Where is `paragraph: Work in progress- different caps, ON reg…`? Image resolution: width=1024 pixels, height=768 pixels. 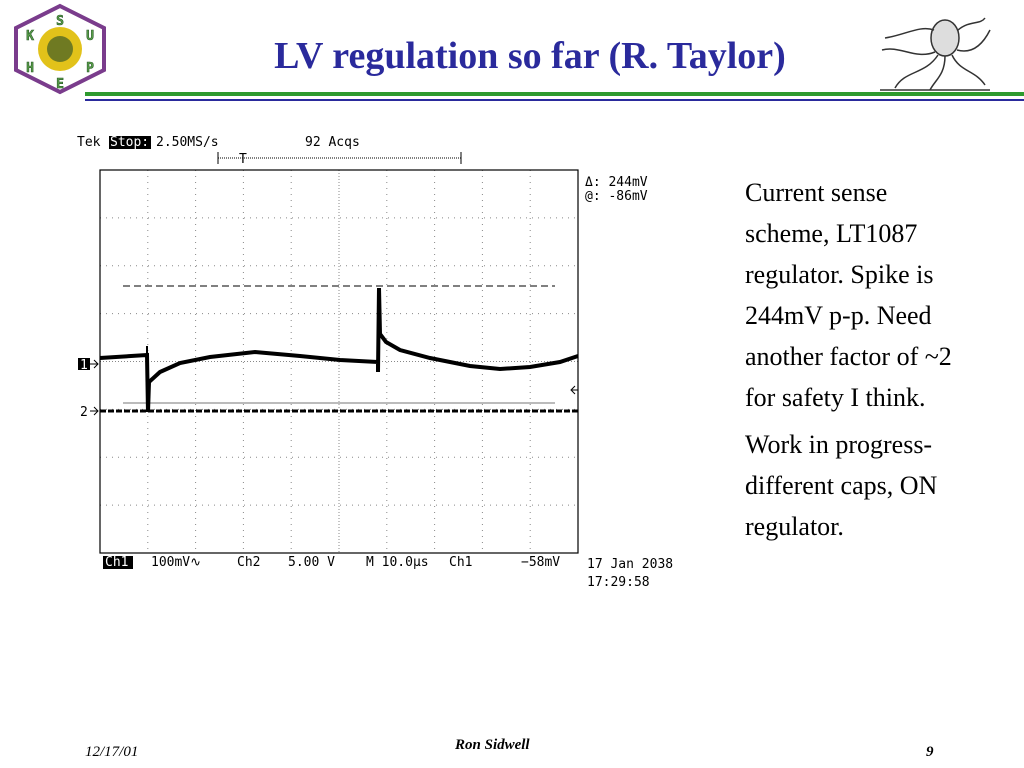
paragraph: Work in progress- different caps, ON reg… is located at coordinates (841, 485).